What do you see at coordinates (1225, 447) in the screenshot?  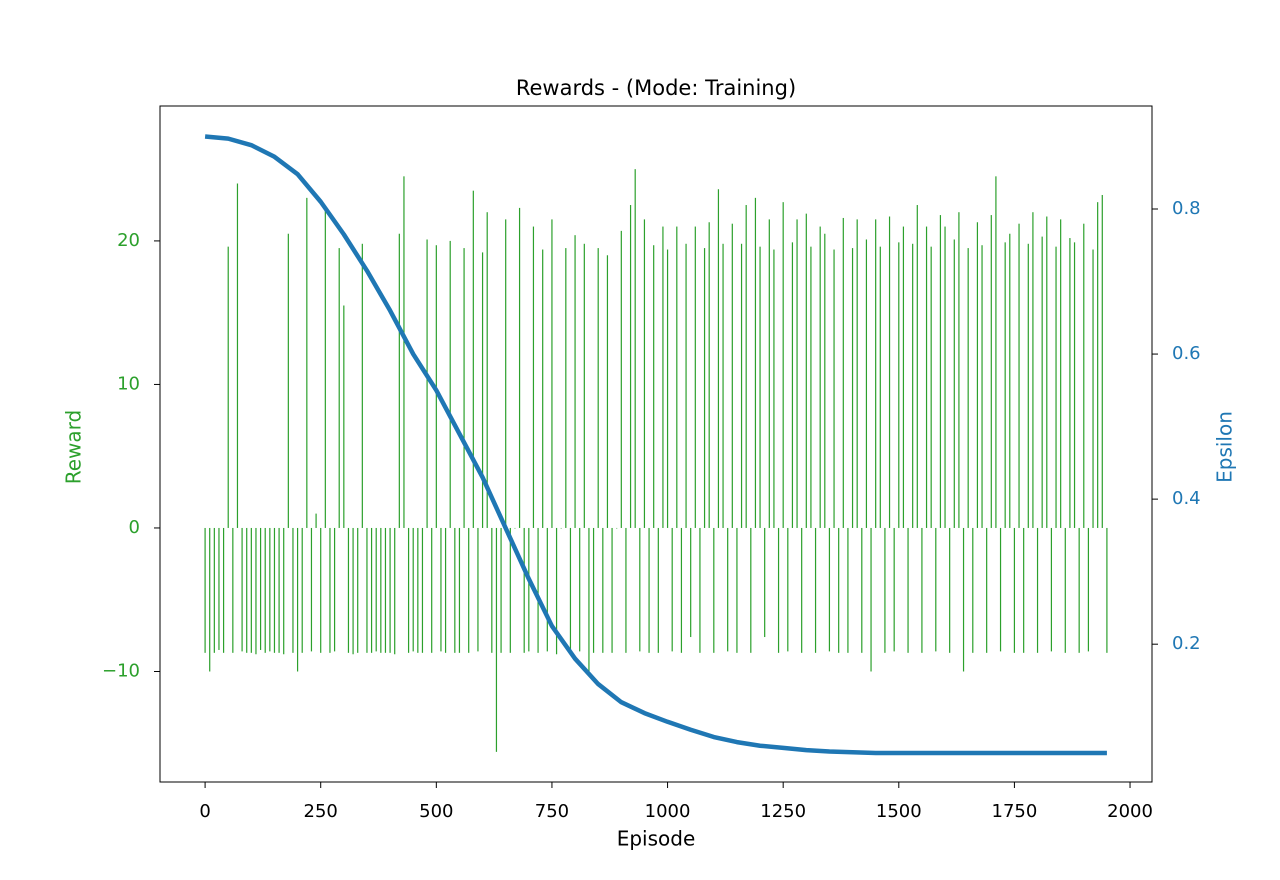 I see `y2-axis-label: Epsilon` at bounding box center [1225, 447].